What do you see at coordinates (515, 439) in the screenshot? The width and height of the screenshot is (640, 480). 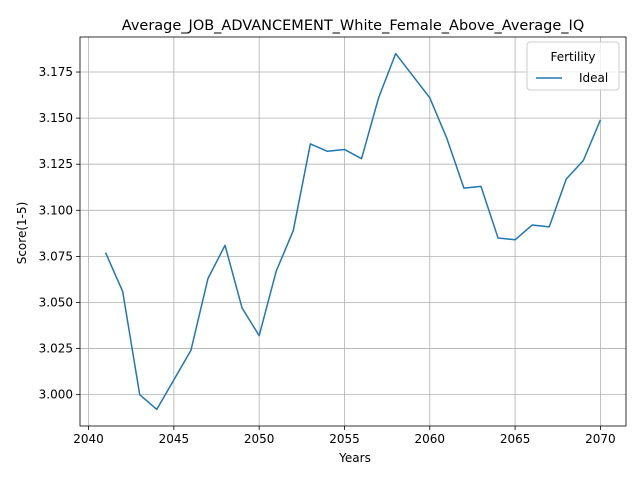 I see `x-tick-label: 2065` at bounding box center [515, 439].